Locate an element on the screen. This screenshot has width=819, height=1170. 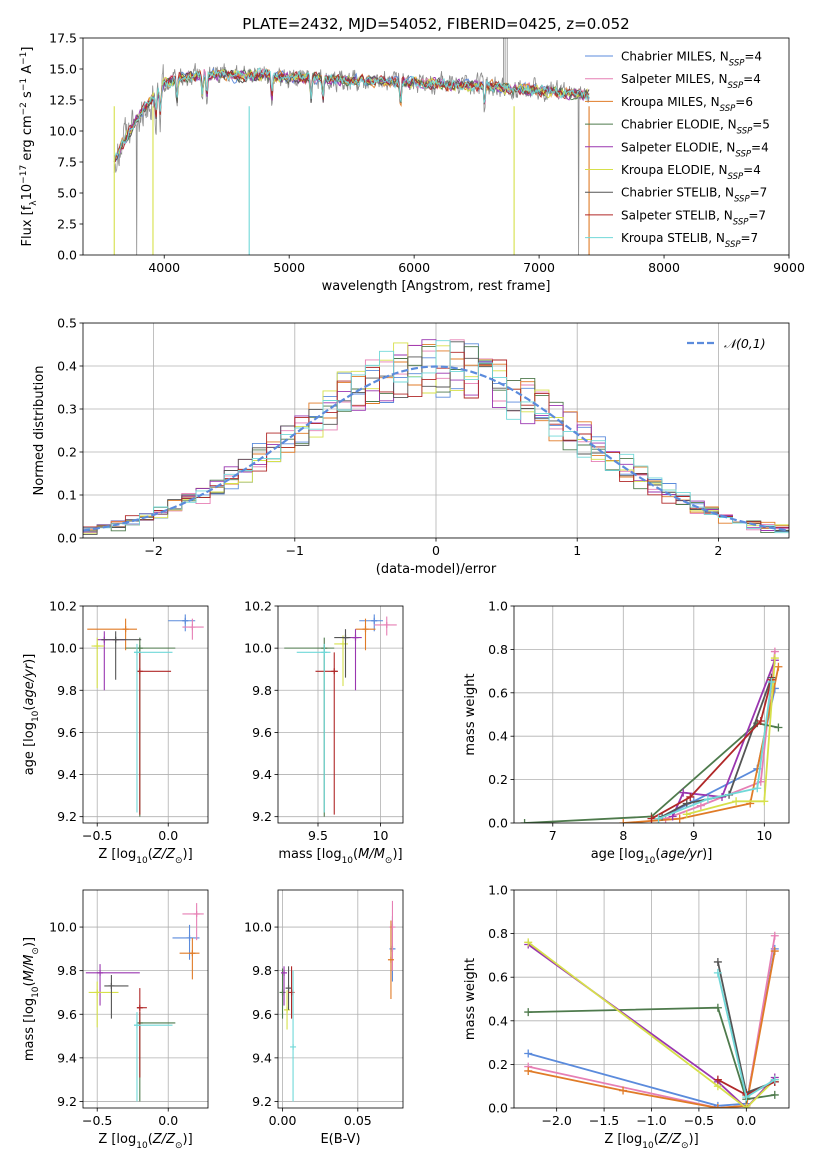
x-tick-label: 8000 is located at coordinates (664, 267).